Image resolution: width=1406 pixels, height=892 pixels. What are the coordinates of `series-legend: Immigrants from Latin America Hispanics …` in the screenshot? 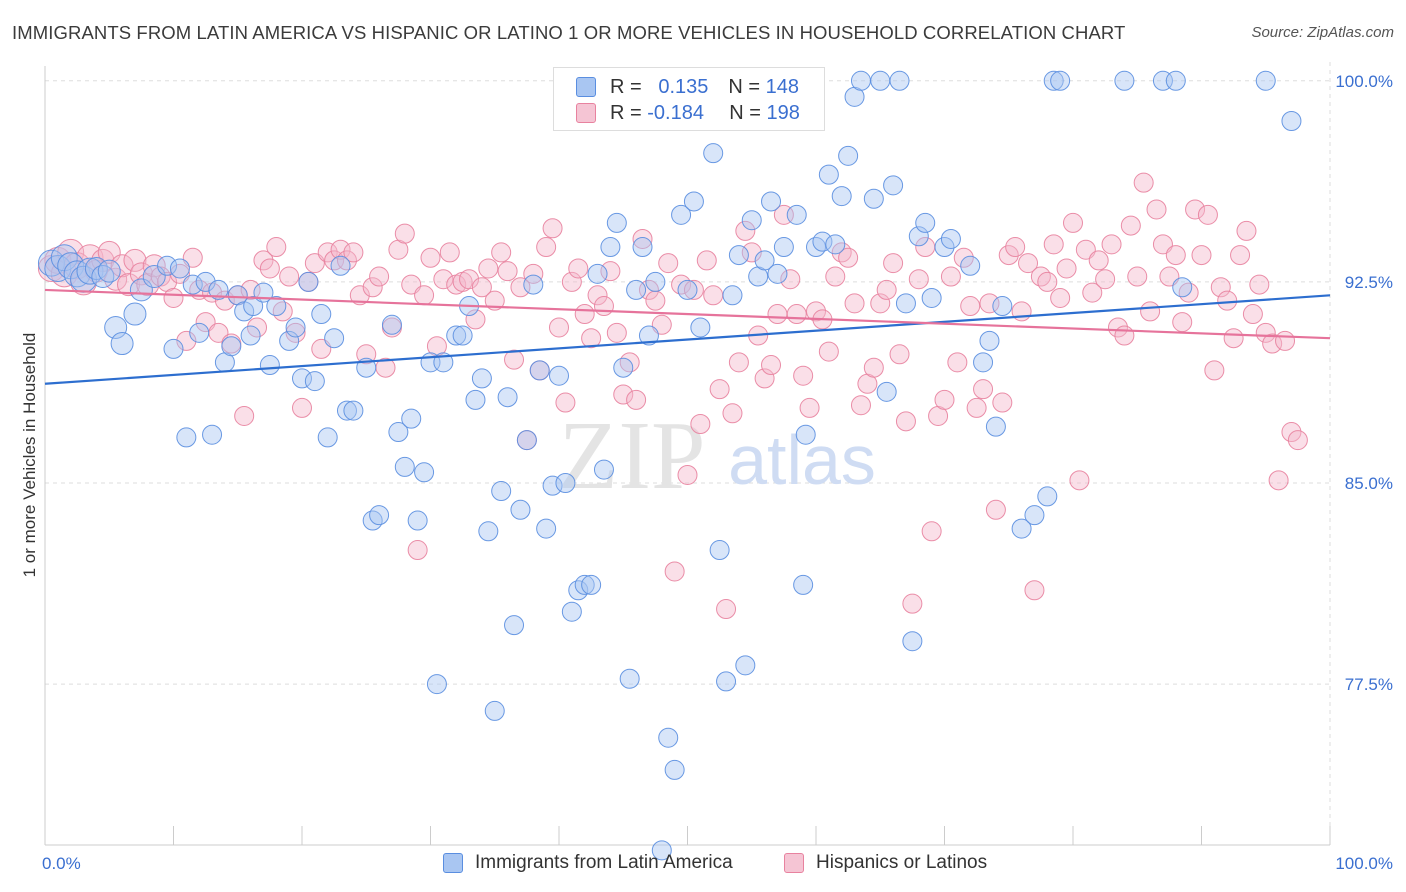 It's located at (703, 865).